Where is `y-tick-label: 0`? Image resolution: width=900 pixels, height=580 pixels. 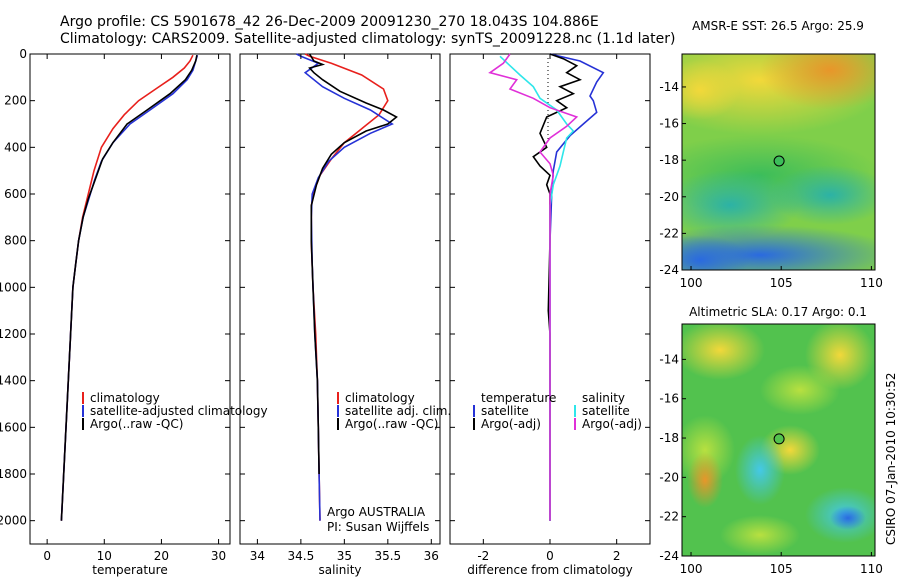 y-tick-label: 0 is located at coordinates (23, 54).